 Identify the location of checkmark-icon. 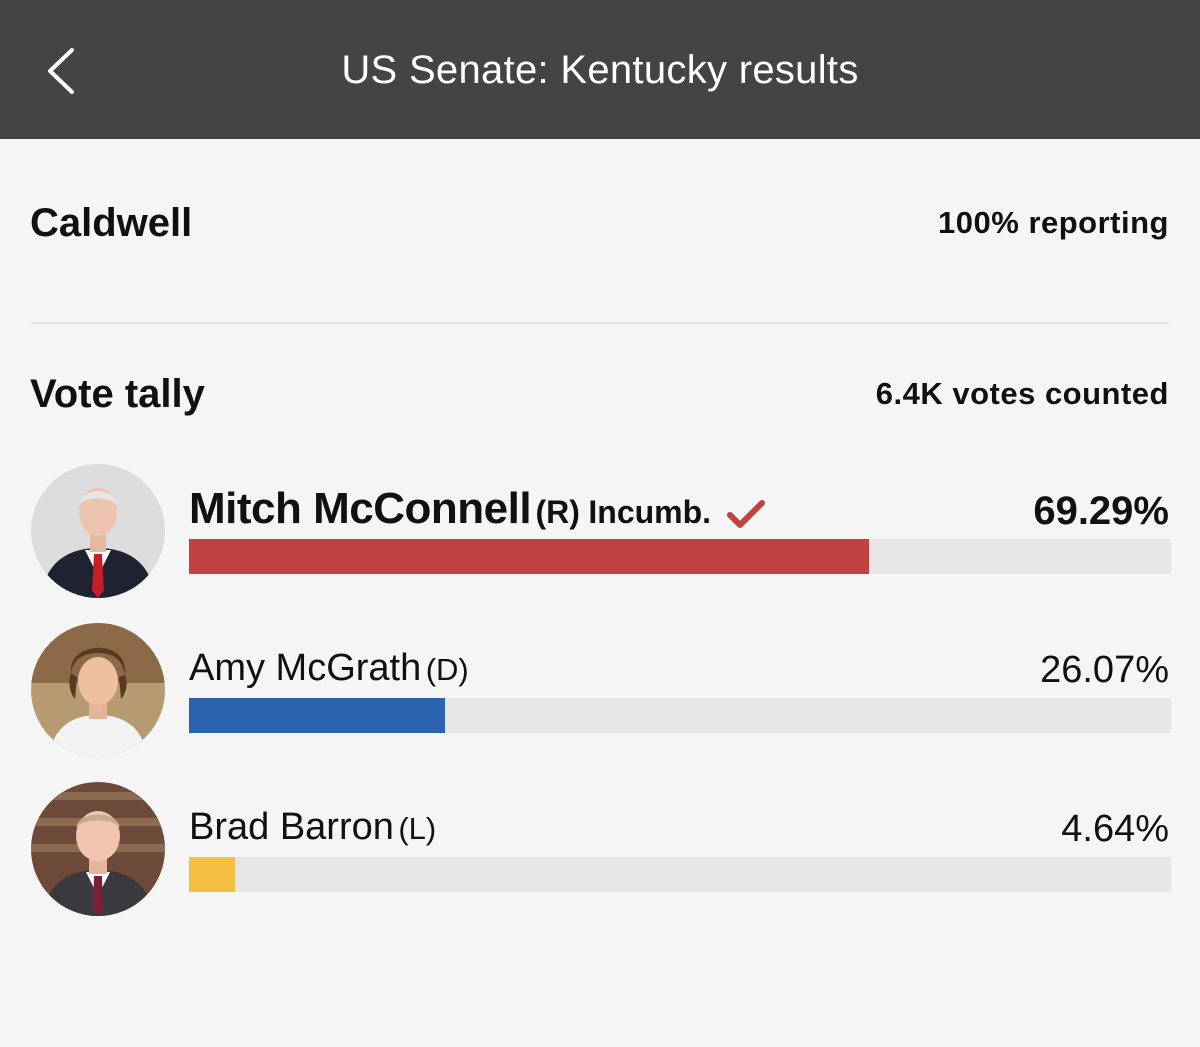
(745, 513).